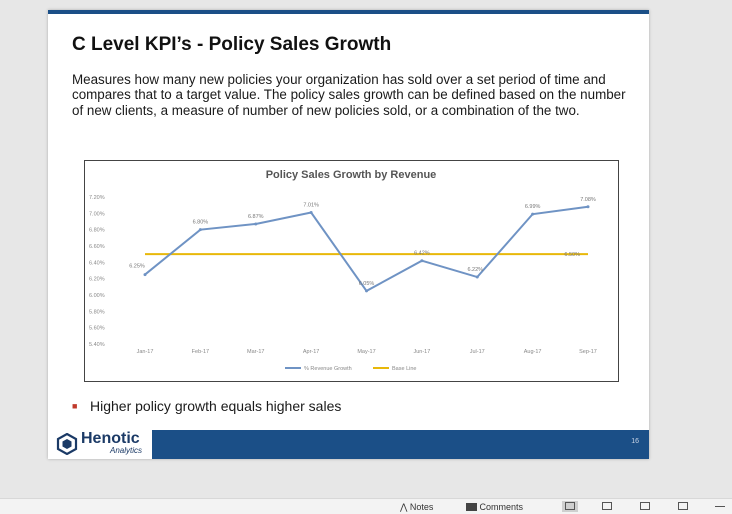  Describe the element at coordinates (216, 406) in the screenshot. I see `bullet-text: Higher policy growth equals higher sales` at that location.